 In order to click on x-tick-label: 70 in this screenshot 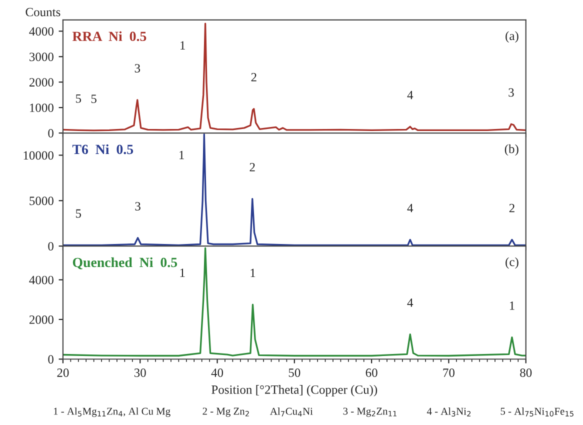, I will do `click(448, 372)`.